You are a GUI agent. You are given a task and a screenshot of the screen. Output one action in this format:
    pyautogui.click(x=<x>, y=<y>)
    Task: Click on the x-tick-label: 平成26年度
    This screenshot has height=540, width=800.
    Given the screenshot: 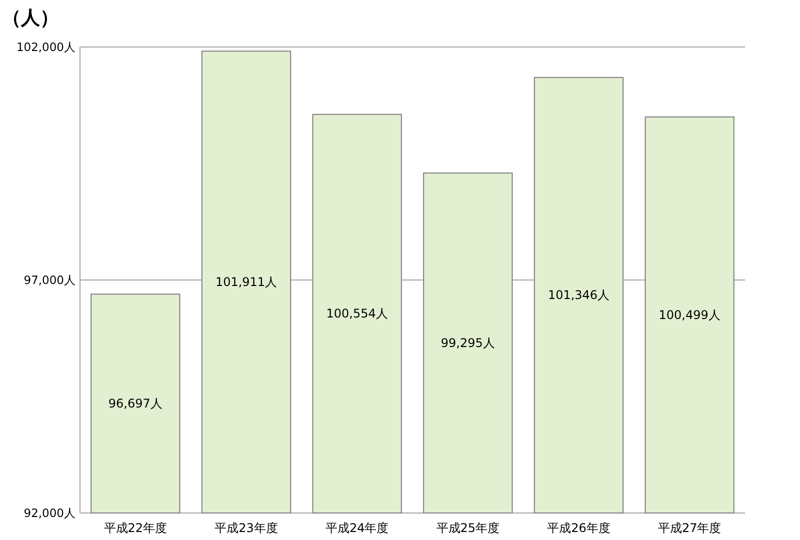 What is the action you would take?
    pyautogui.click(x=578, y=528)
    